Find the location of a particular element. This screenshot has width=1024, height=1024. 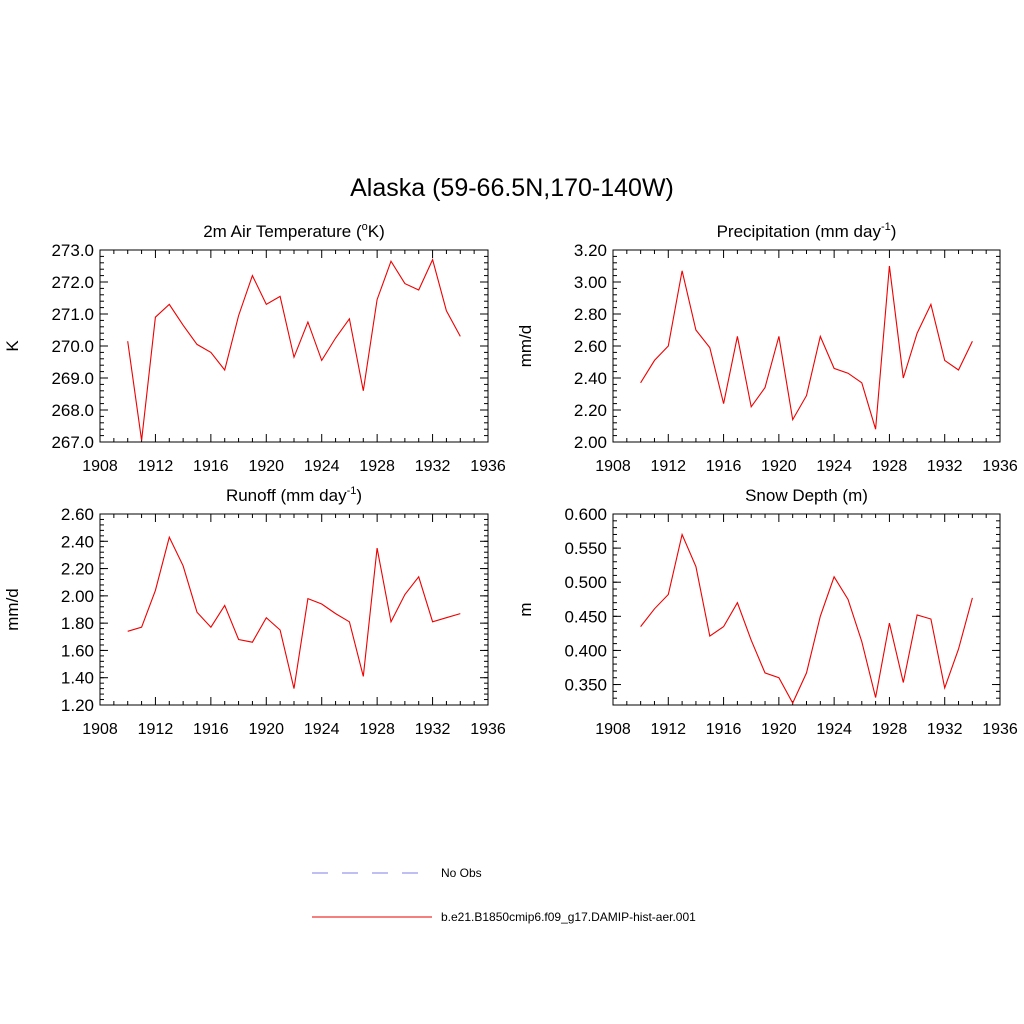

temperature-y-tick-label: 270.0 is located at coordinates (72, 346).